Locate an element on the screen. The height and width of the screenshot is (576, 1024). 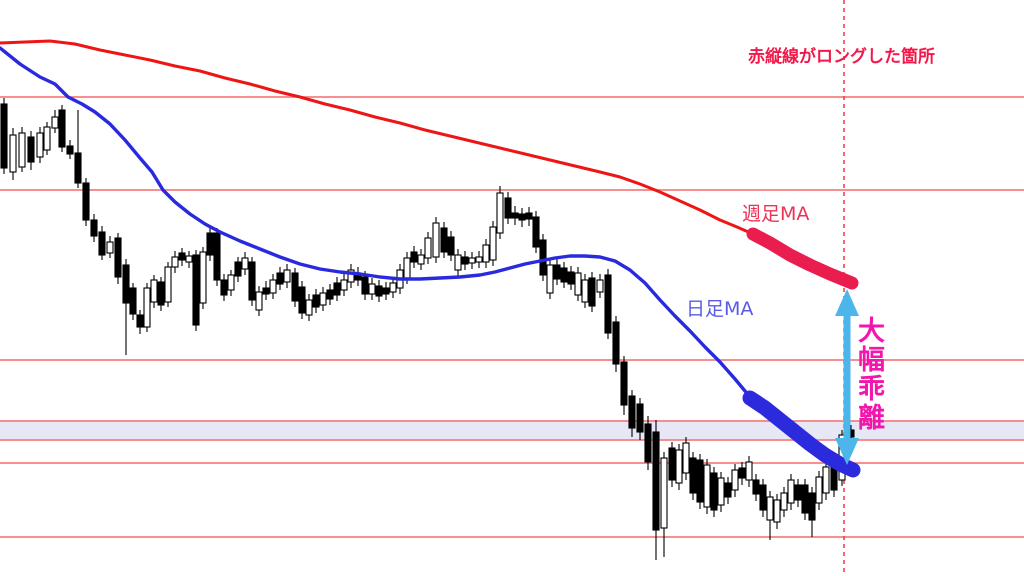
daily-ma-highlight is located at coordinates (801, 434).